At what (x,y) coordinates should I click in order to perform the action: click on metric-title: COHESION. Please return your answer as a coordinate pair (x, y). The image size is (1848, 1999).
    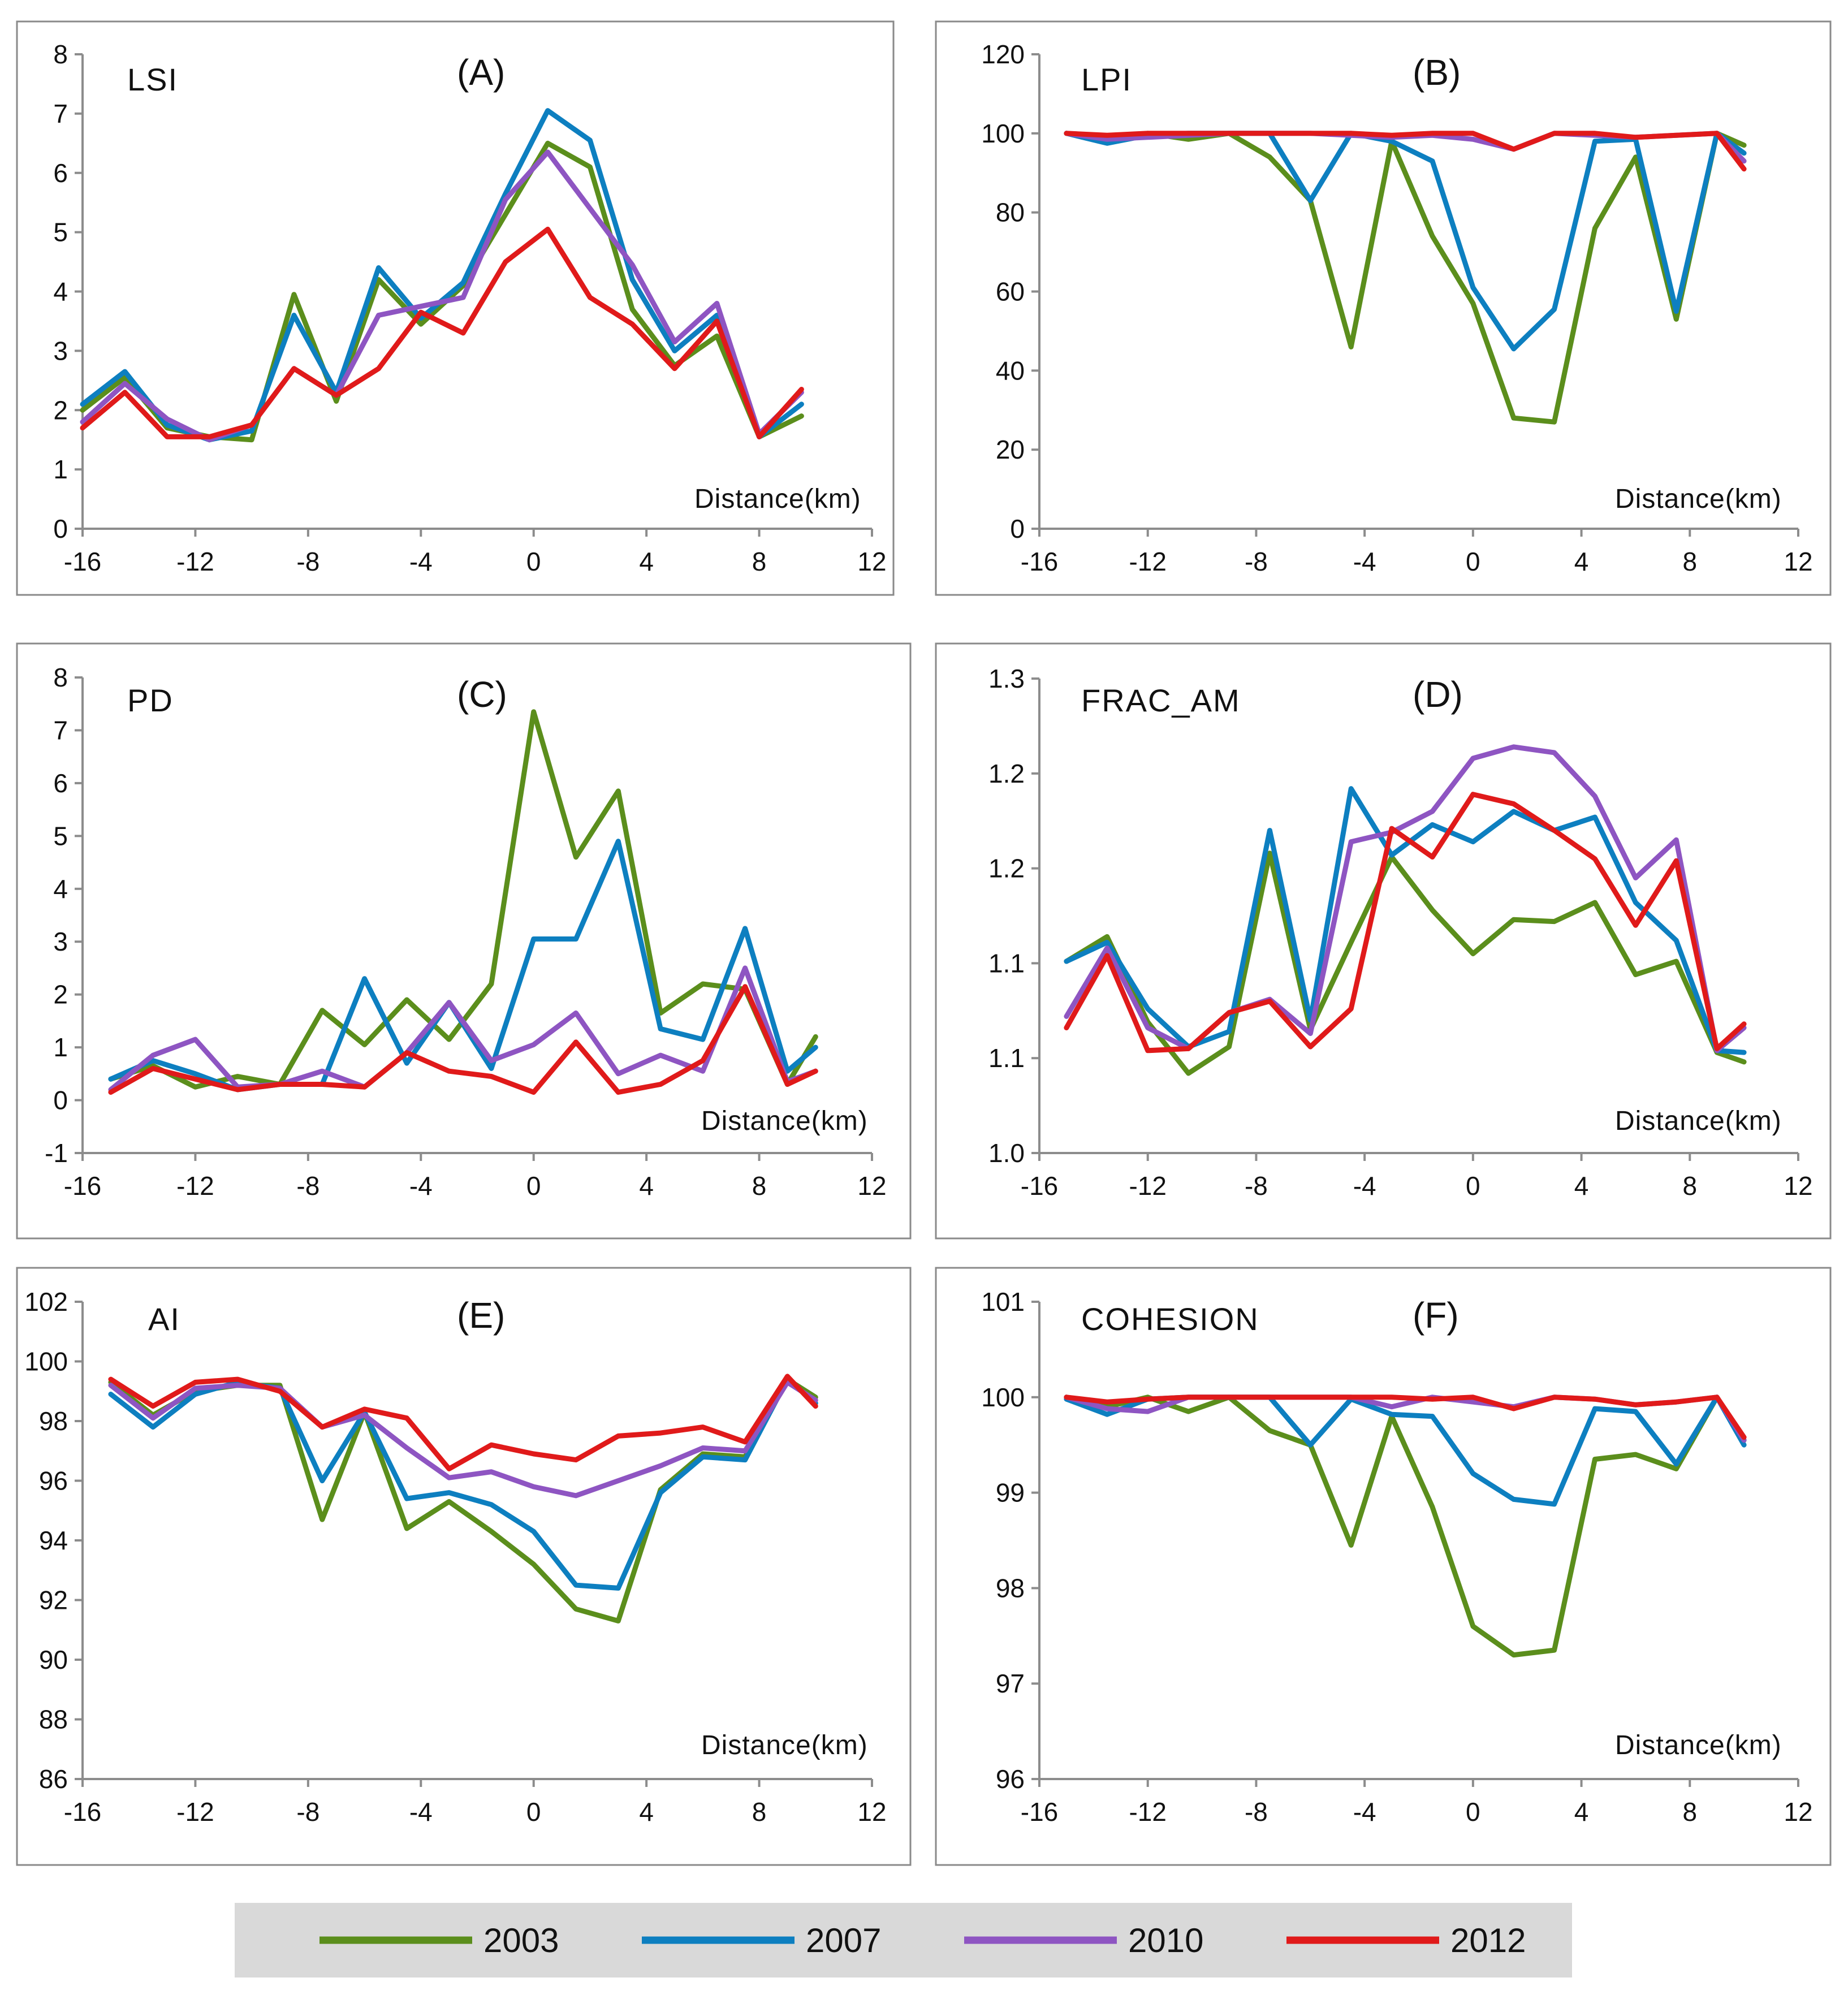
    Looking at the image, I should click on (1170, 1319).